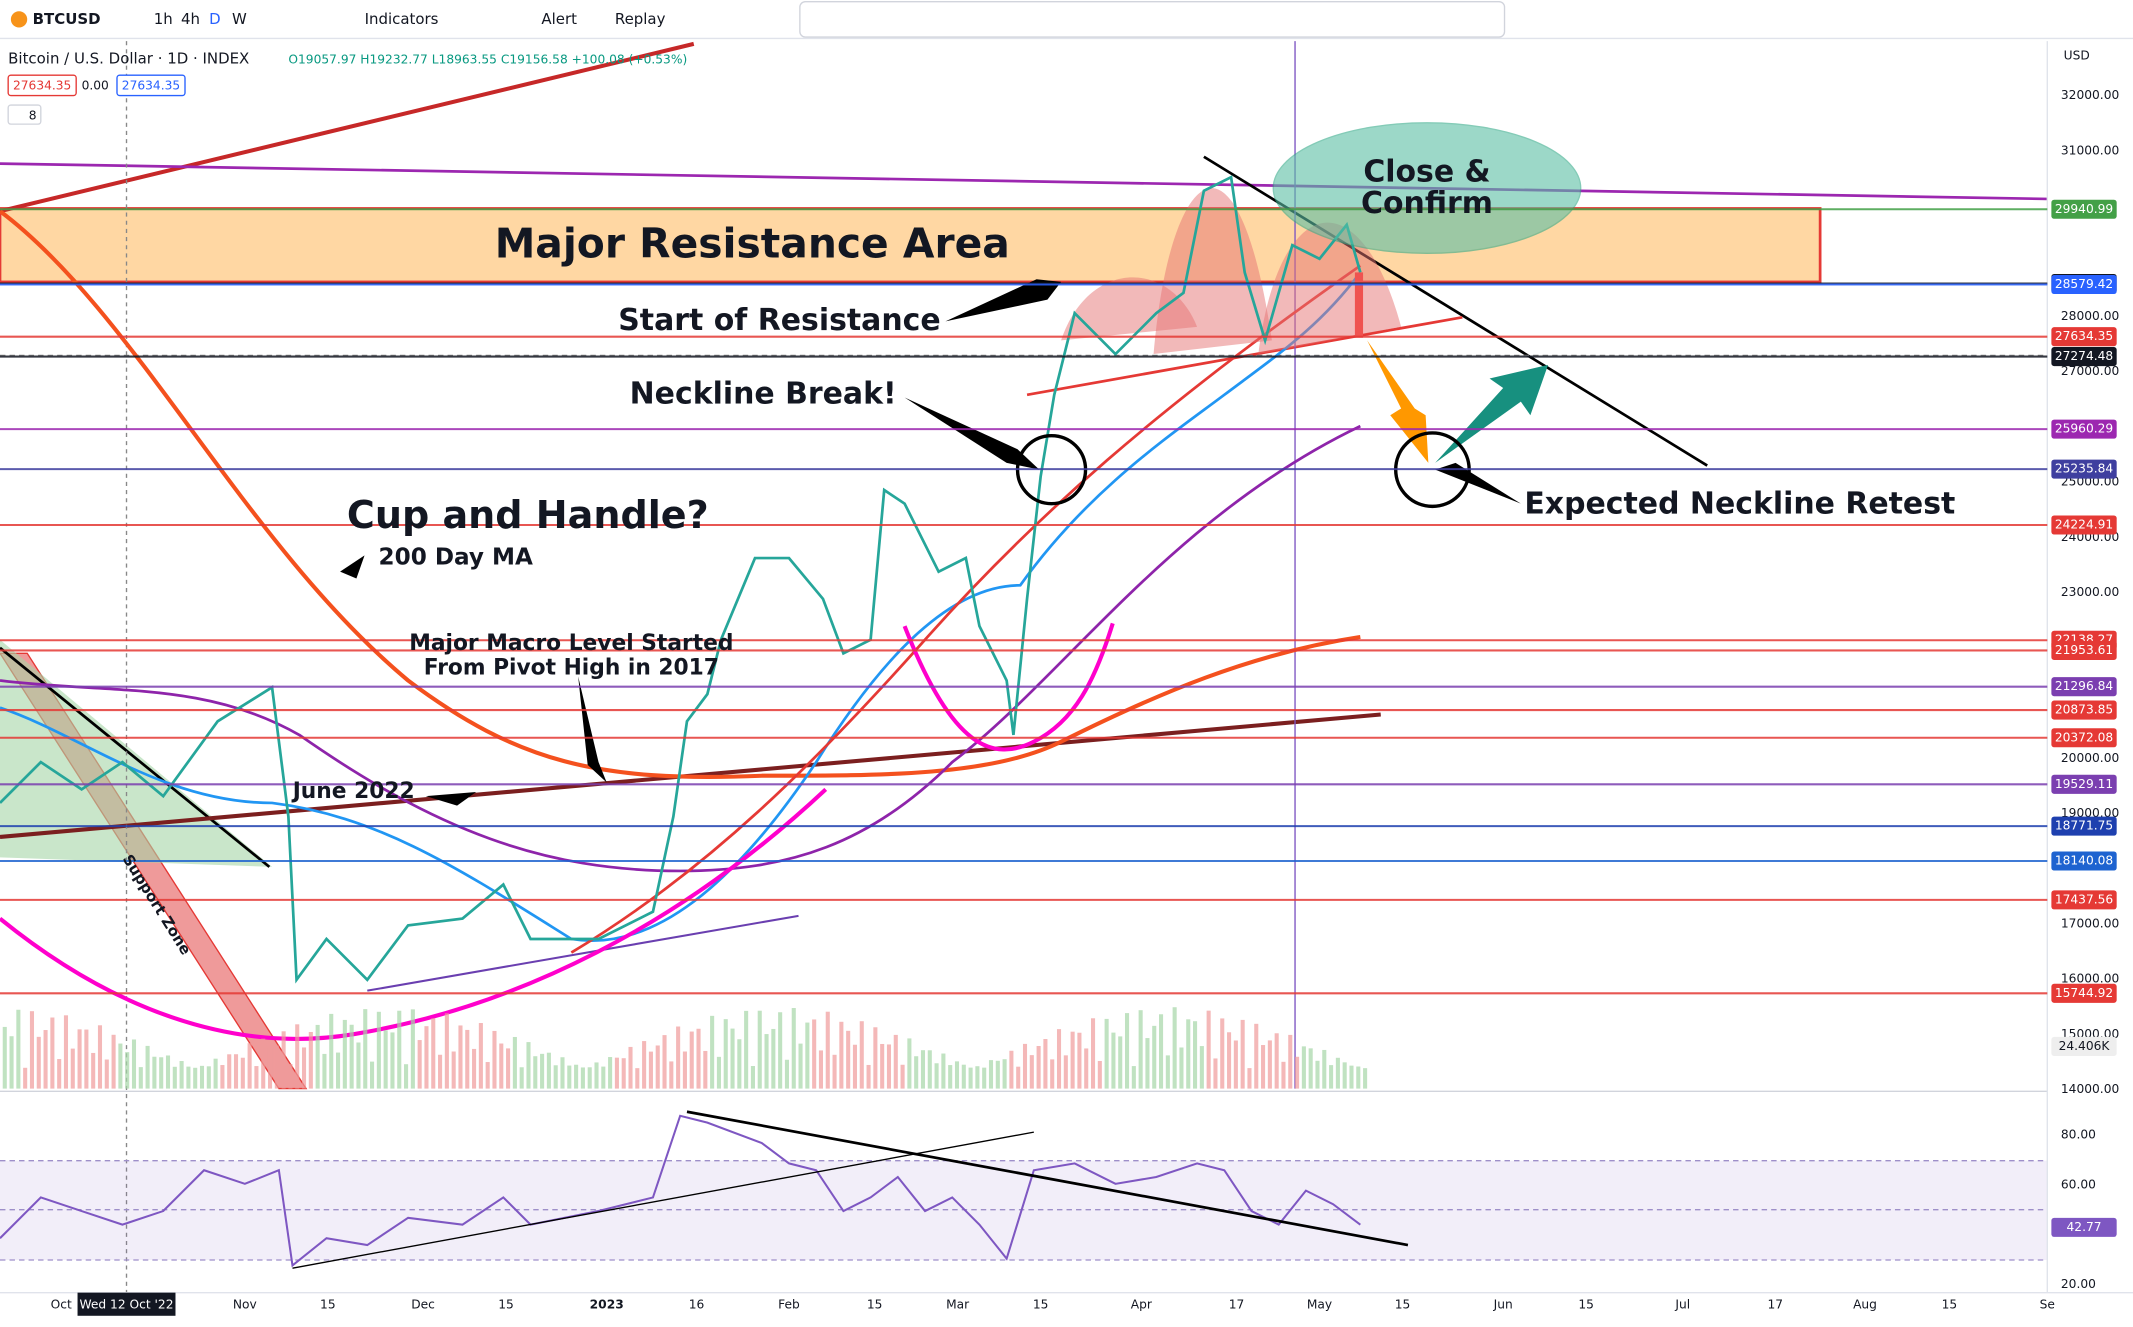  What do you see at coordinates (1008, 687) in the screenshot?
I see `handle-curve` at bounding box center [1008, 687].